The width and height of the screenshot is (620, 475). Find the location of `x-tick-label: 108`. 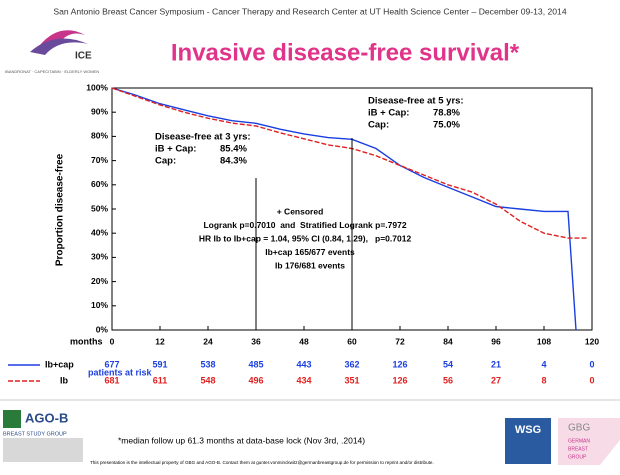

x-tick-label: 108 is located at coordinates (544, 341).